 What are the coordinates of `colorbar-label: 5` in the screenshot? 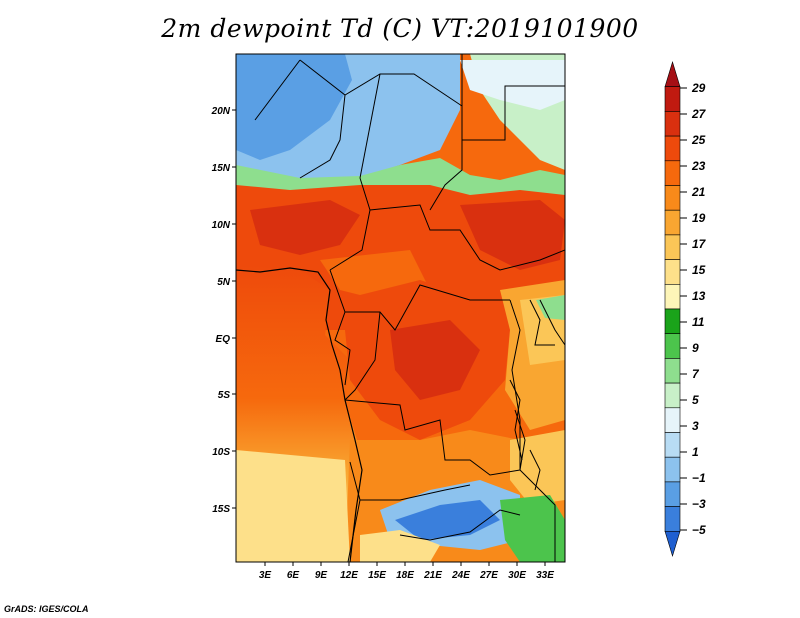 It's located at (695, 400).